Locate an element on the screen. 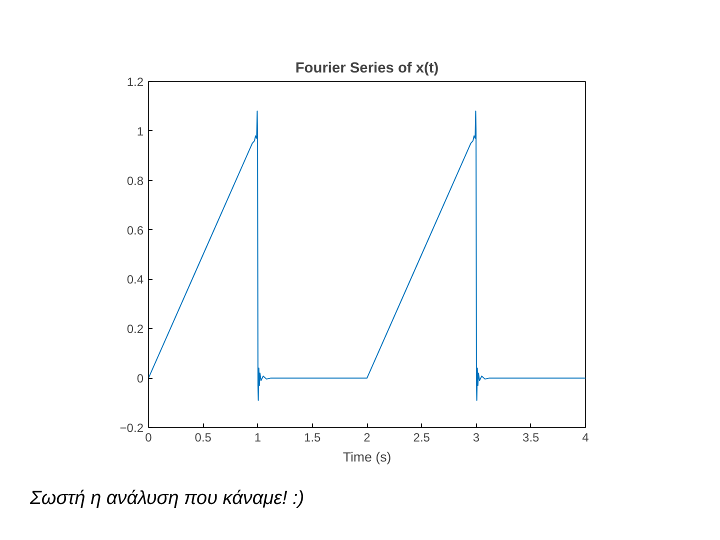 The height and width of the screenshot is (540, 720). y-tick-label: −0.2 is located at coordinates (132, 428).